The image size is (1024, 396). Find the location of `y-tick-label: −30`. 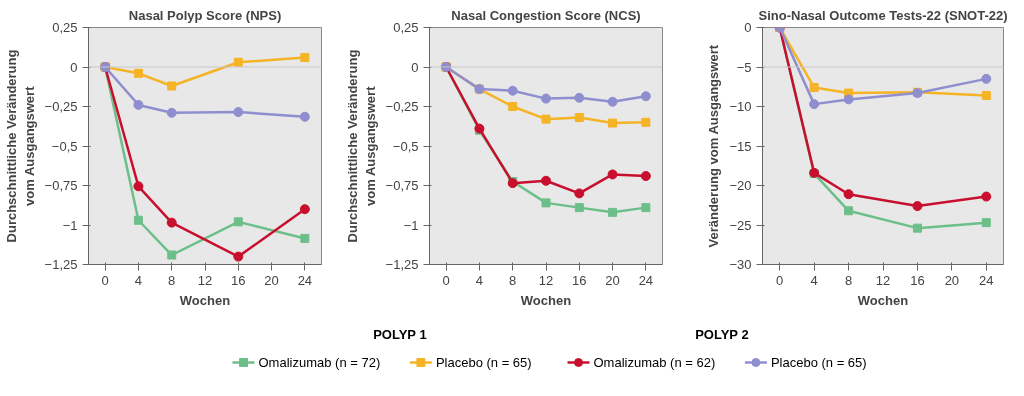

y-tick-label: −30 is located at coordinates (740, 264).